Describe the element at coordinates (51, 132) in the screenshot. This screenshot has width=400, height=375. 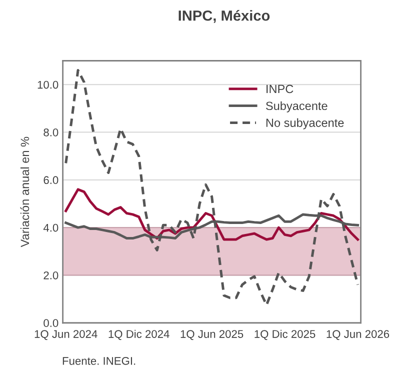
I see `y-tick-label: 8.0` at that location.